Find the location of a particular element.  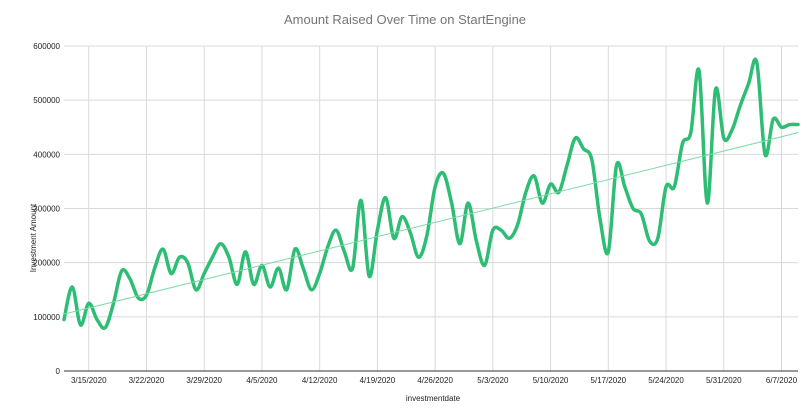

y-tick-label: 300000 is located at coordinates (46, 209).